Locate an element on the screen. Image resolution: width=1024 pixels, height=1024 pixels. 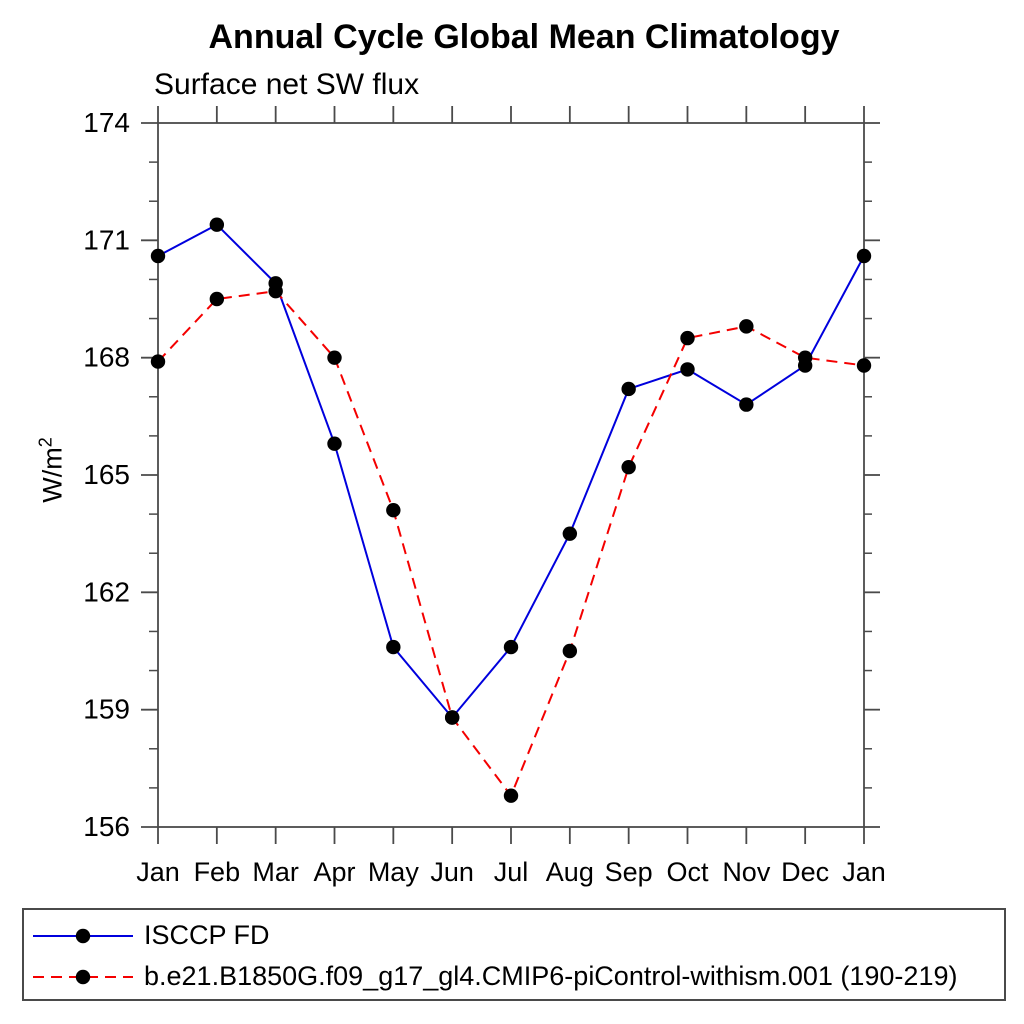
svg-text: Oct is located at coordinates (687, 872).